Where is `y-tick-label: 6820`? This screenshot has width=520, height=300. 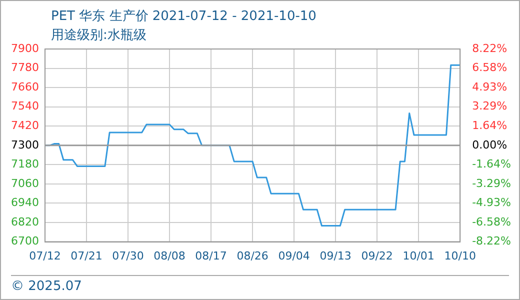
y-tick-label: 6820 is located at coordinates (24, 221).